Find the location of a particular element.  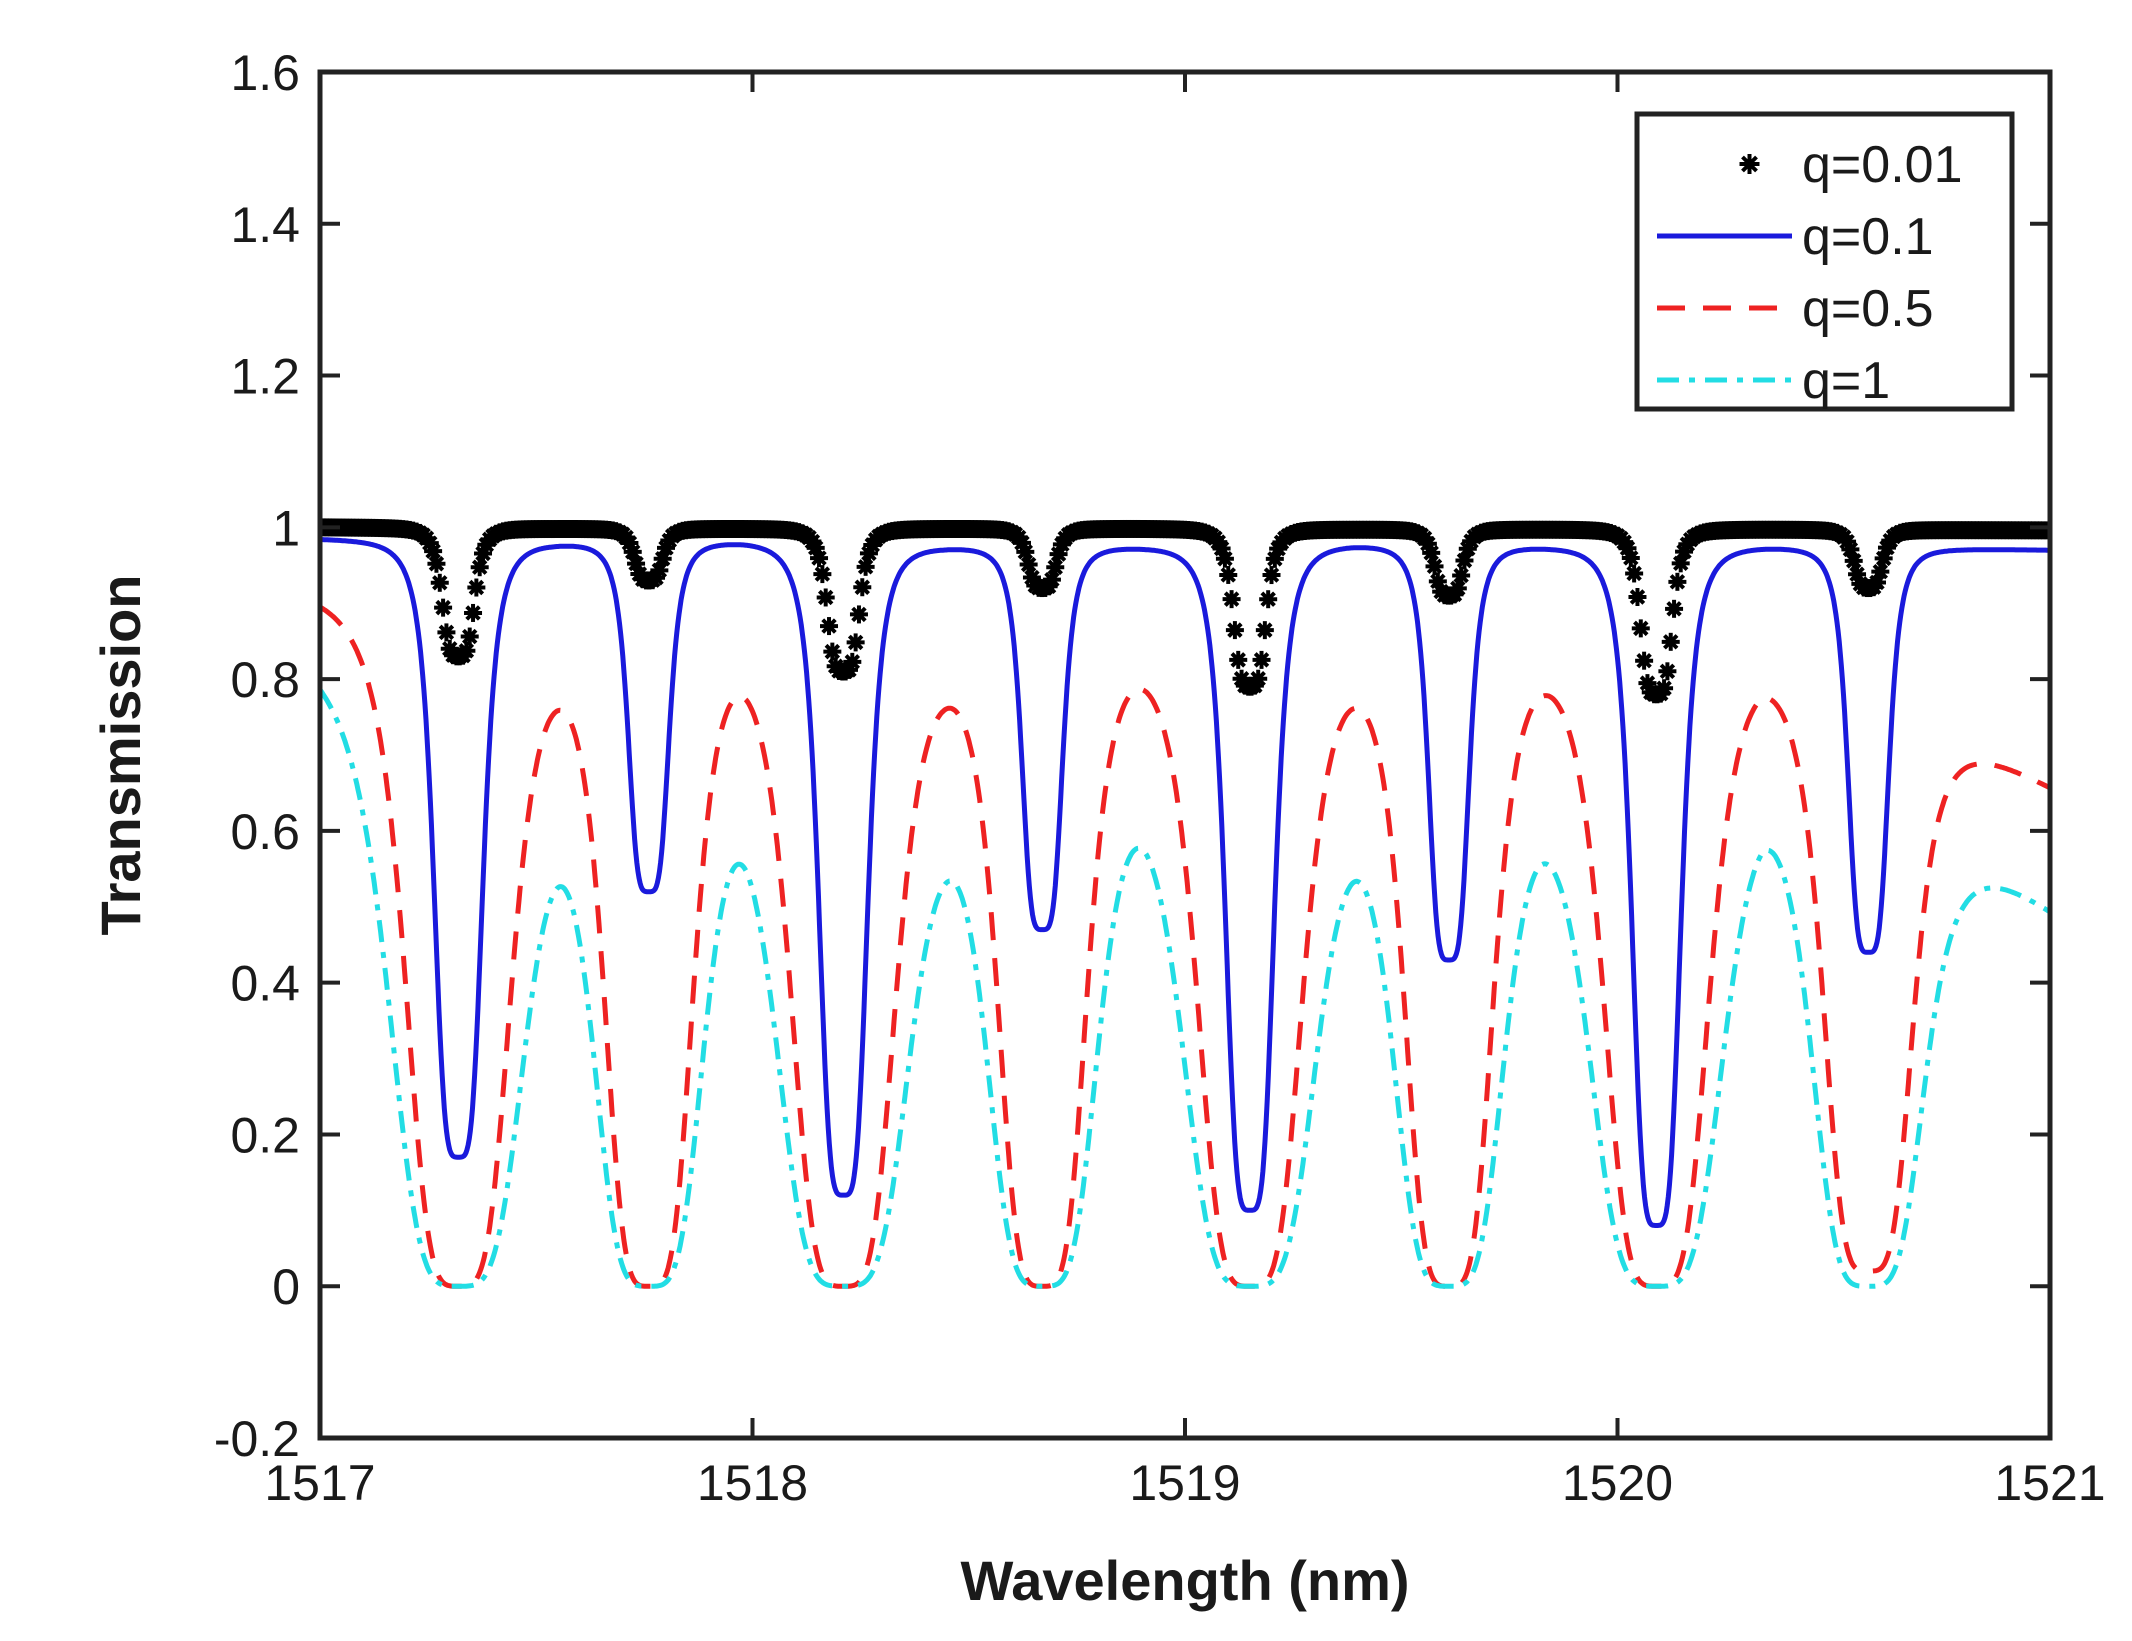

legend-item: q=0.1 is located at coordinates (1795, 237).